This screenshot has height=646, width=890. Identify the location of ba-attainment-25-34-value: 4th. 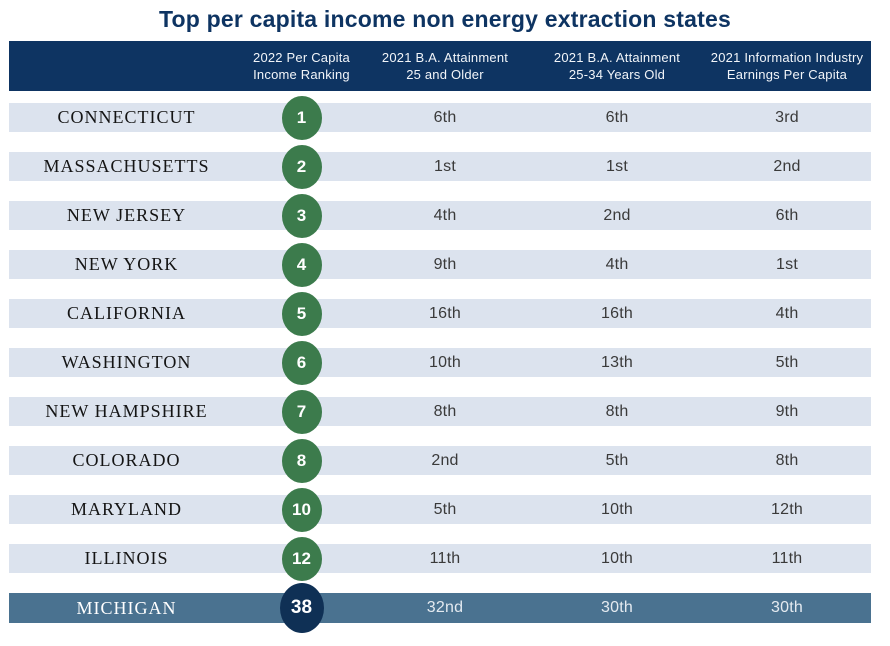
(617, 264).